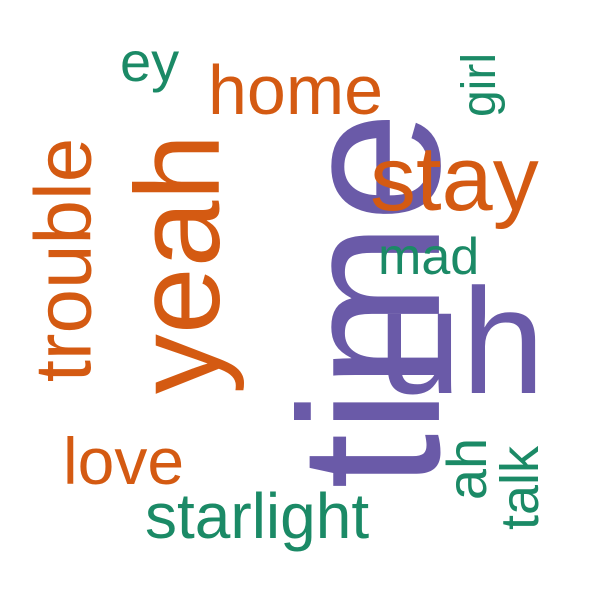 The width and height of the screenshot is (600, 600). I want to click on word-ah: ah, so click(467, 469).